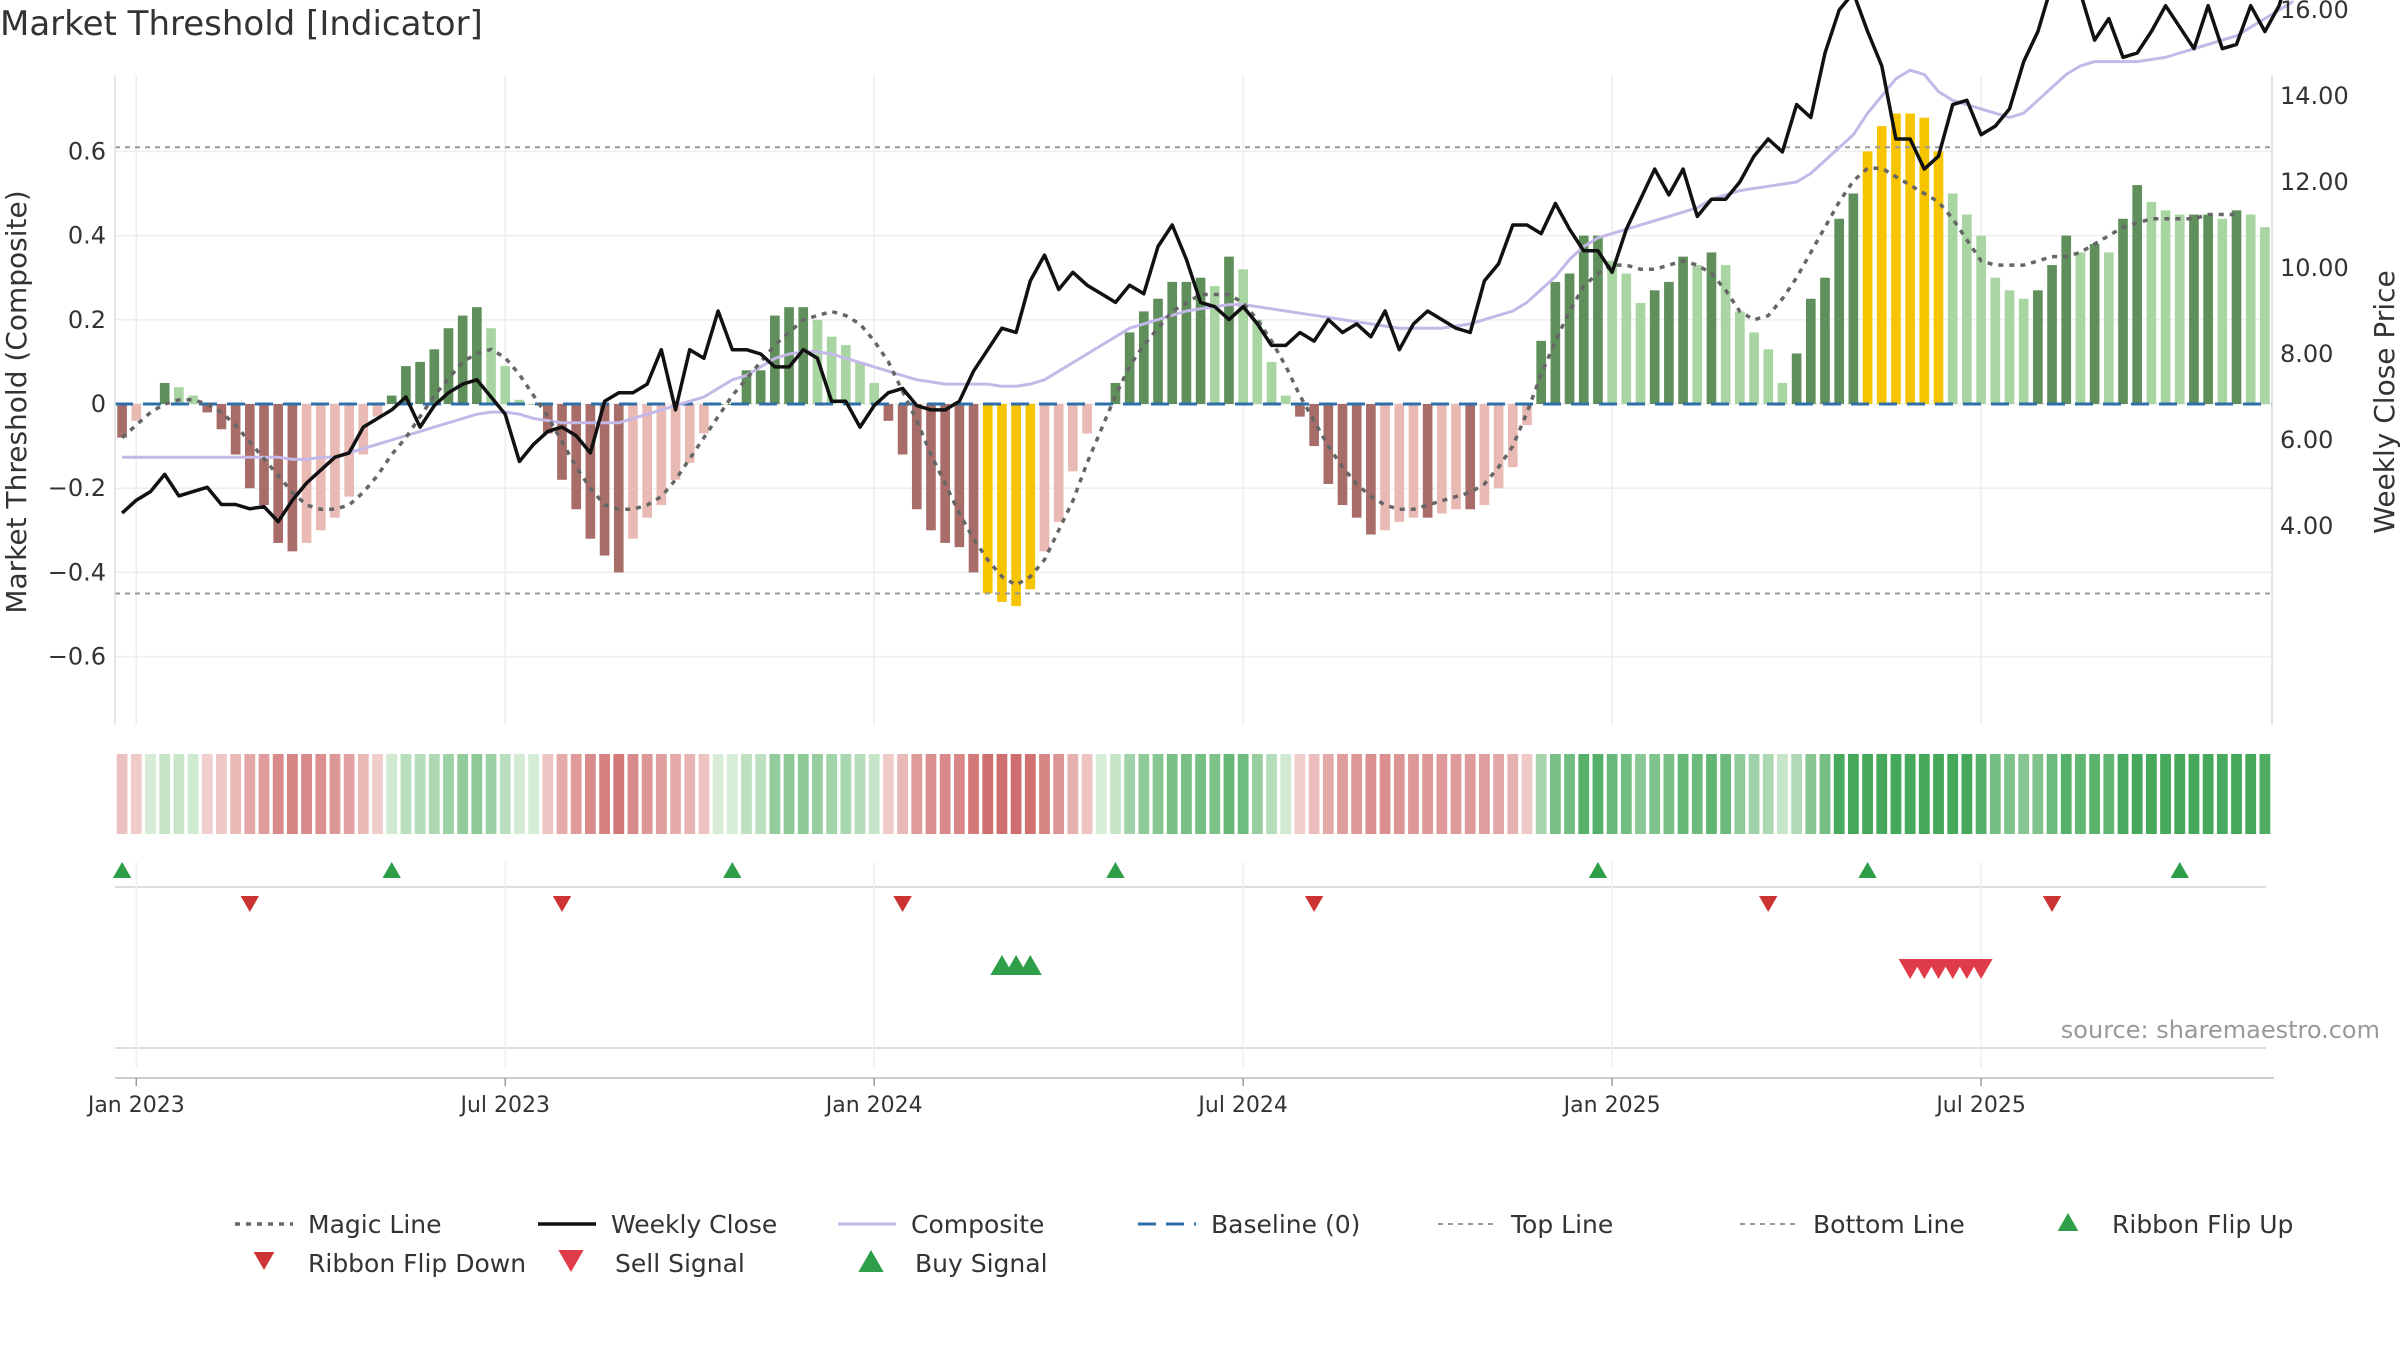 This screenshot has width=2400, height=1350. I want to click on x-tick-label: Jul 2024, so click(1242, 1105).